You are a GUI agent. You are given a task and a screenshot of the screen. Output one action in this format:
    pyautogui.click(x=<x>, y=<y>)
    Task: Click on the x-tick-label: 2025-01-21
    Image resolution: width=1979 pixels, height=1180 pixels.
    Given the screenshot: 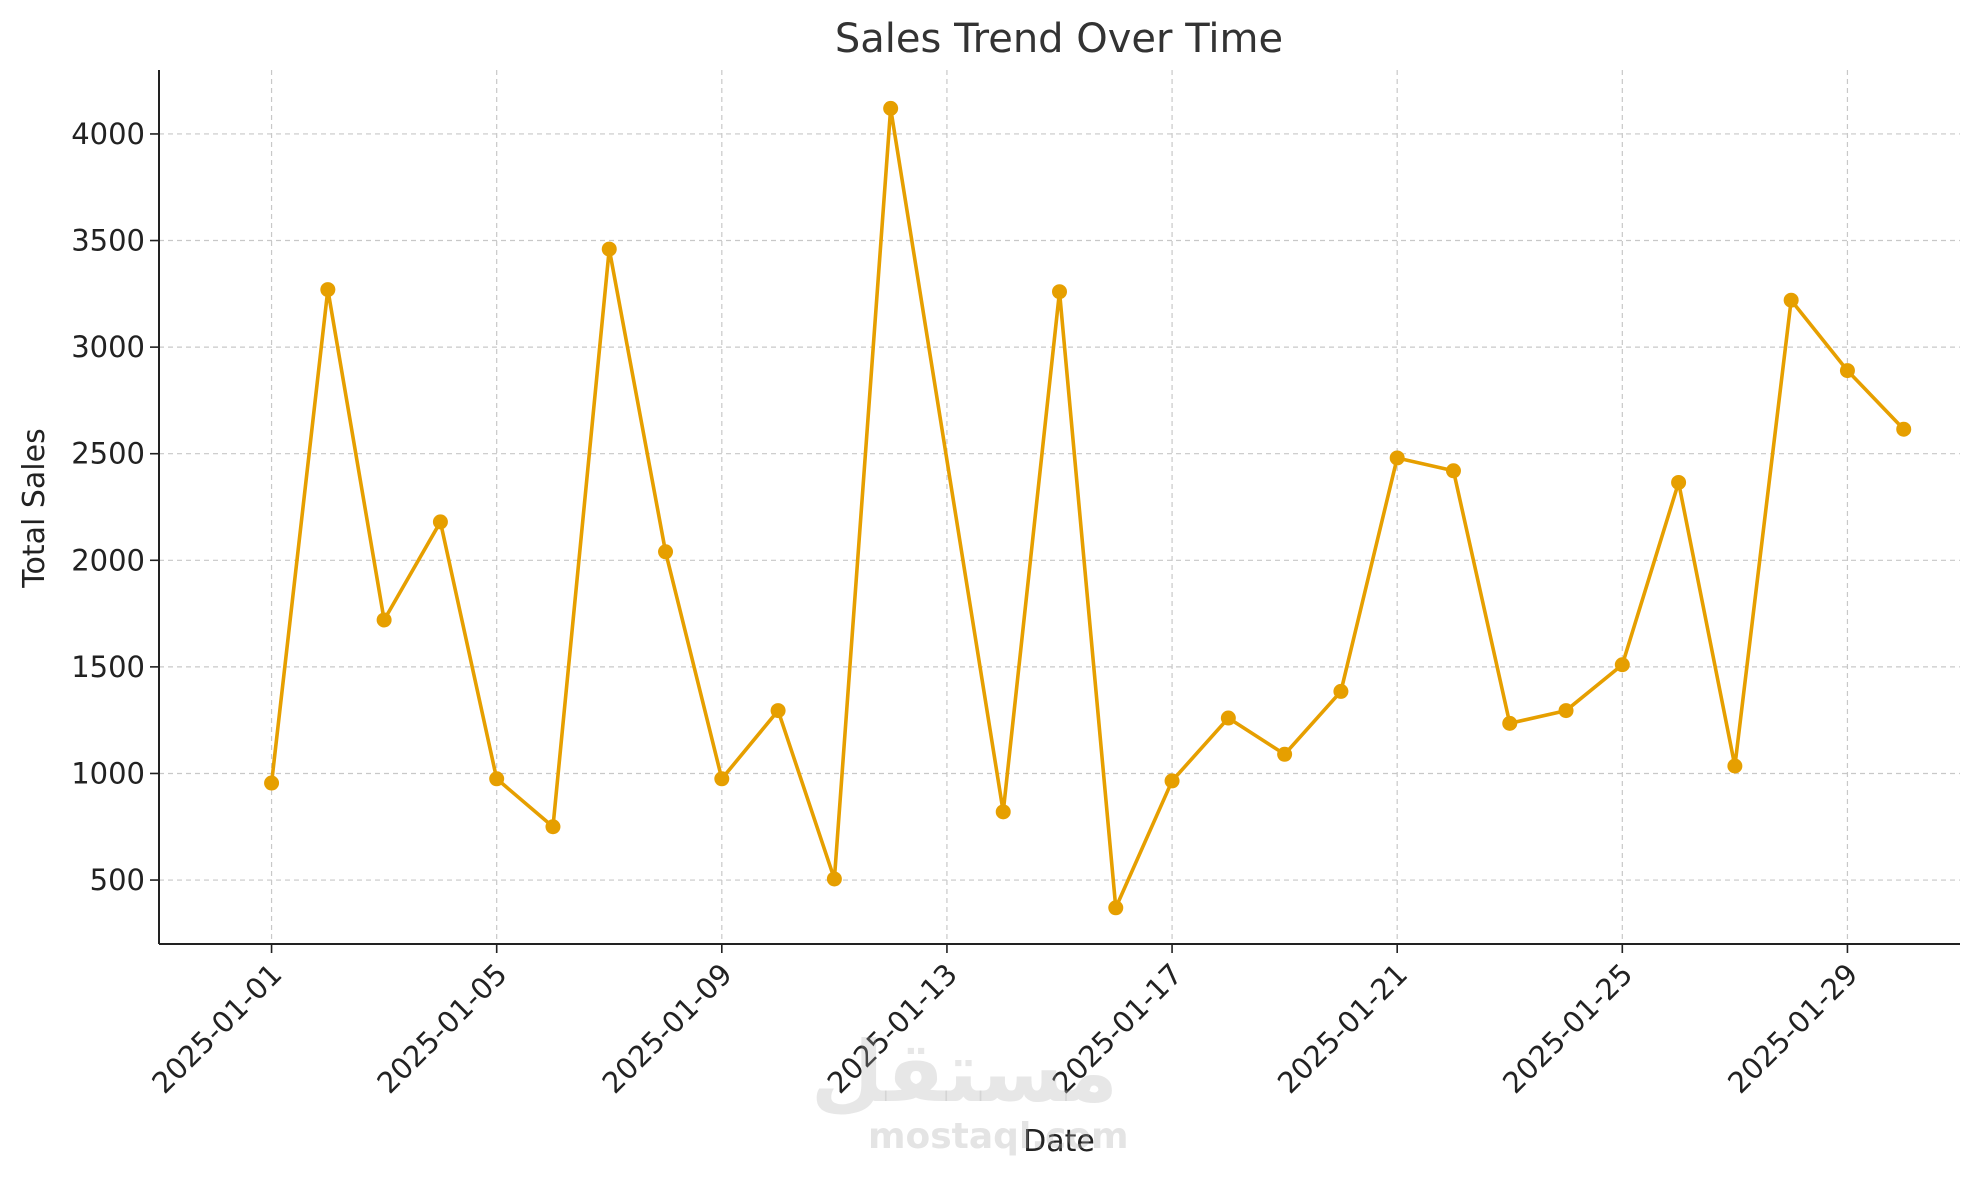 What is the action you would take?
    pyautogui.click(x=1342, y=1028)
    